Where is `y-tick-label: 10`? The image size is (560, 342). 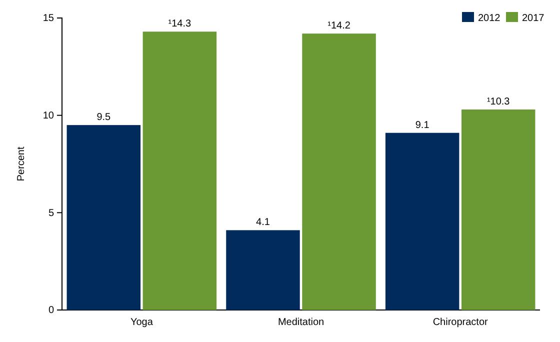
y-tick-label: 10 is located at coordinates (48, 116).